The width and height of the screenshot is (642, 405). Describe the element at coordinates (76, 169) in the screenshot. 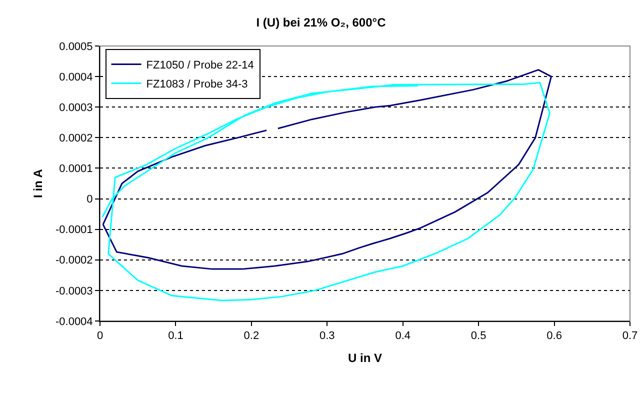

I see `y-tick-label: 0.0001` at that location.